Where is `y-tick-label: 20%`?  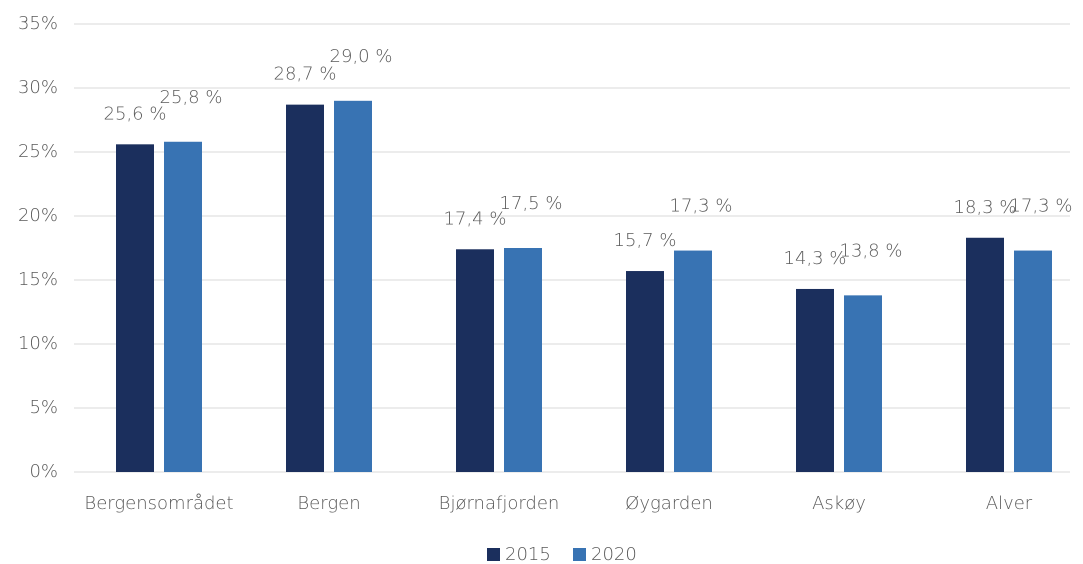 y-tick-label: 20% is located at coordinates (38, 215).